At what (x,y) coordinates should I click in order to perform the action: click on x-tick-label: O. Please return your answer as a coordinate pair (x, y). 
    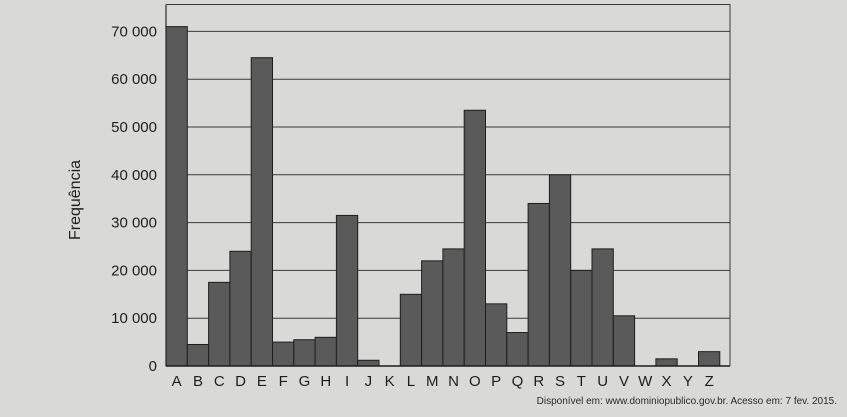
    Looking at the image, I should click on (475, 381).